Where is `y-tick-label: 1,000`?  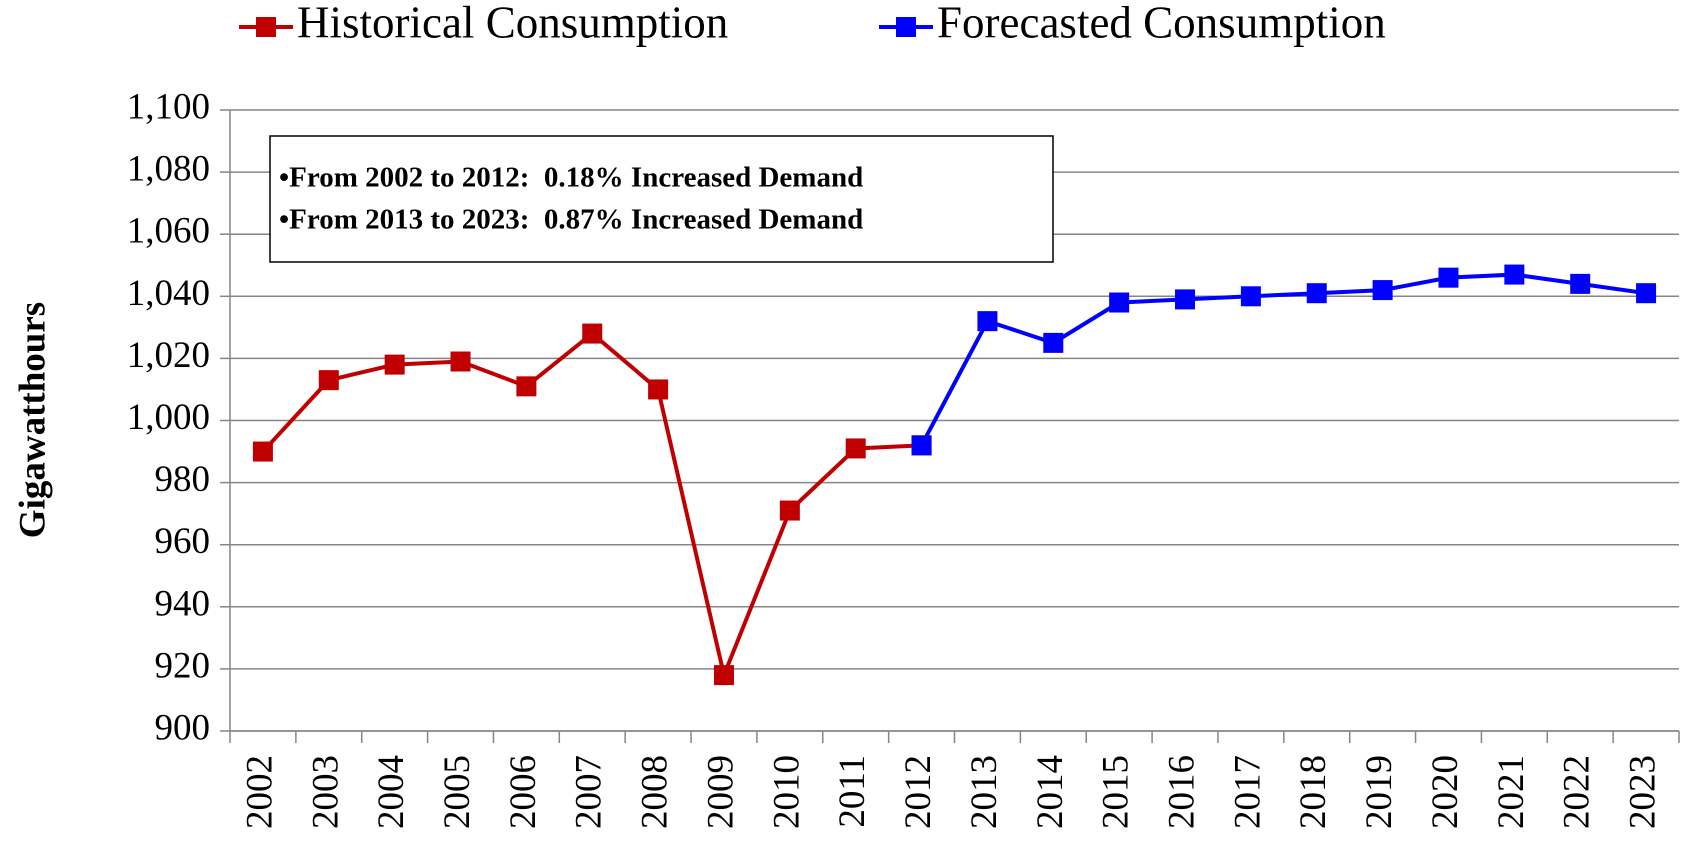
y-tick-label: 1,000 is located at coordinates (168, 417).